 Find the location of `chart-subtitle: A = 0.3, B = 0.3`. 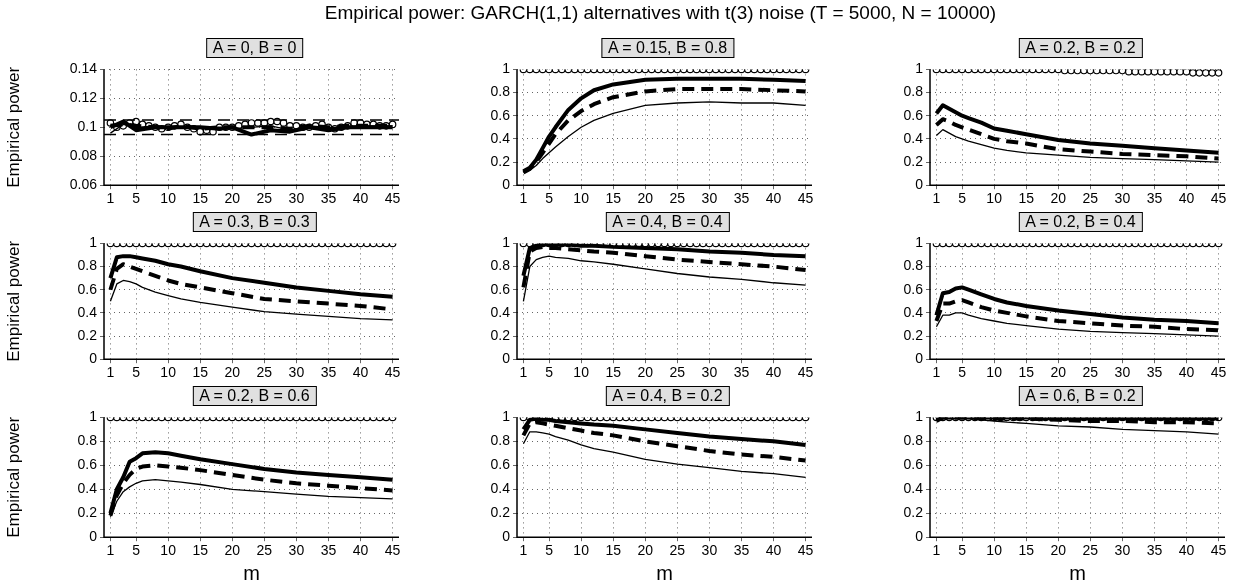

chart-subtitle: A = 0.3, B = 0.3 is located at coordinates (254, 222).